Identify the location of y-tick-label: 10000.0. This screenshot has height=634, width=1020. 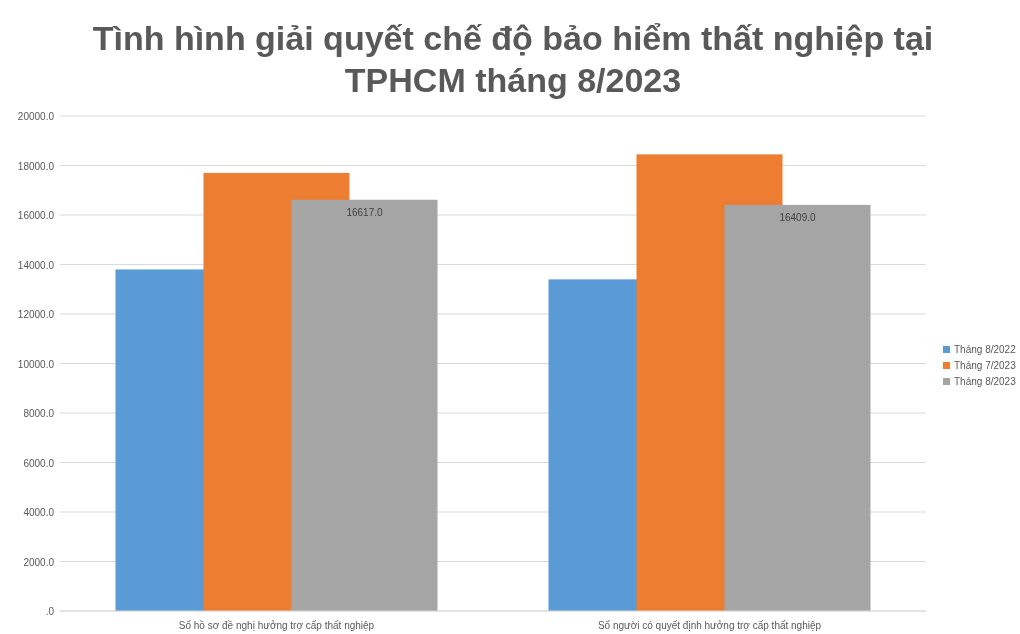
(36, 364).